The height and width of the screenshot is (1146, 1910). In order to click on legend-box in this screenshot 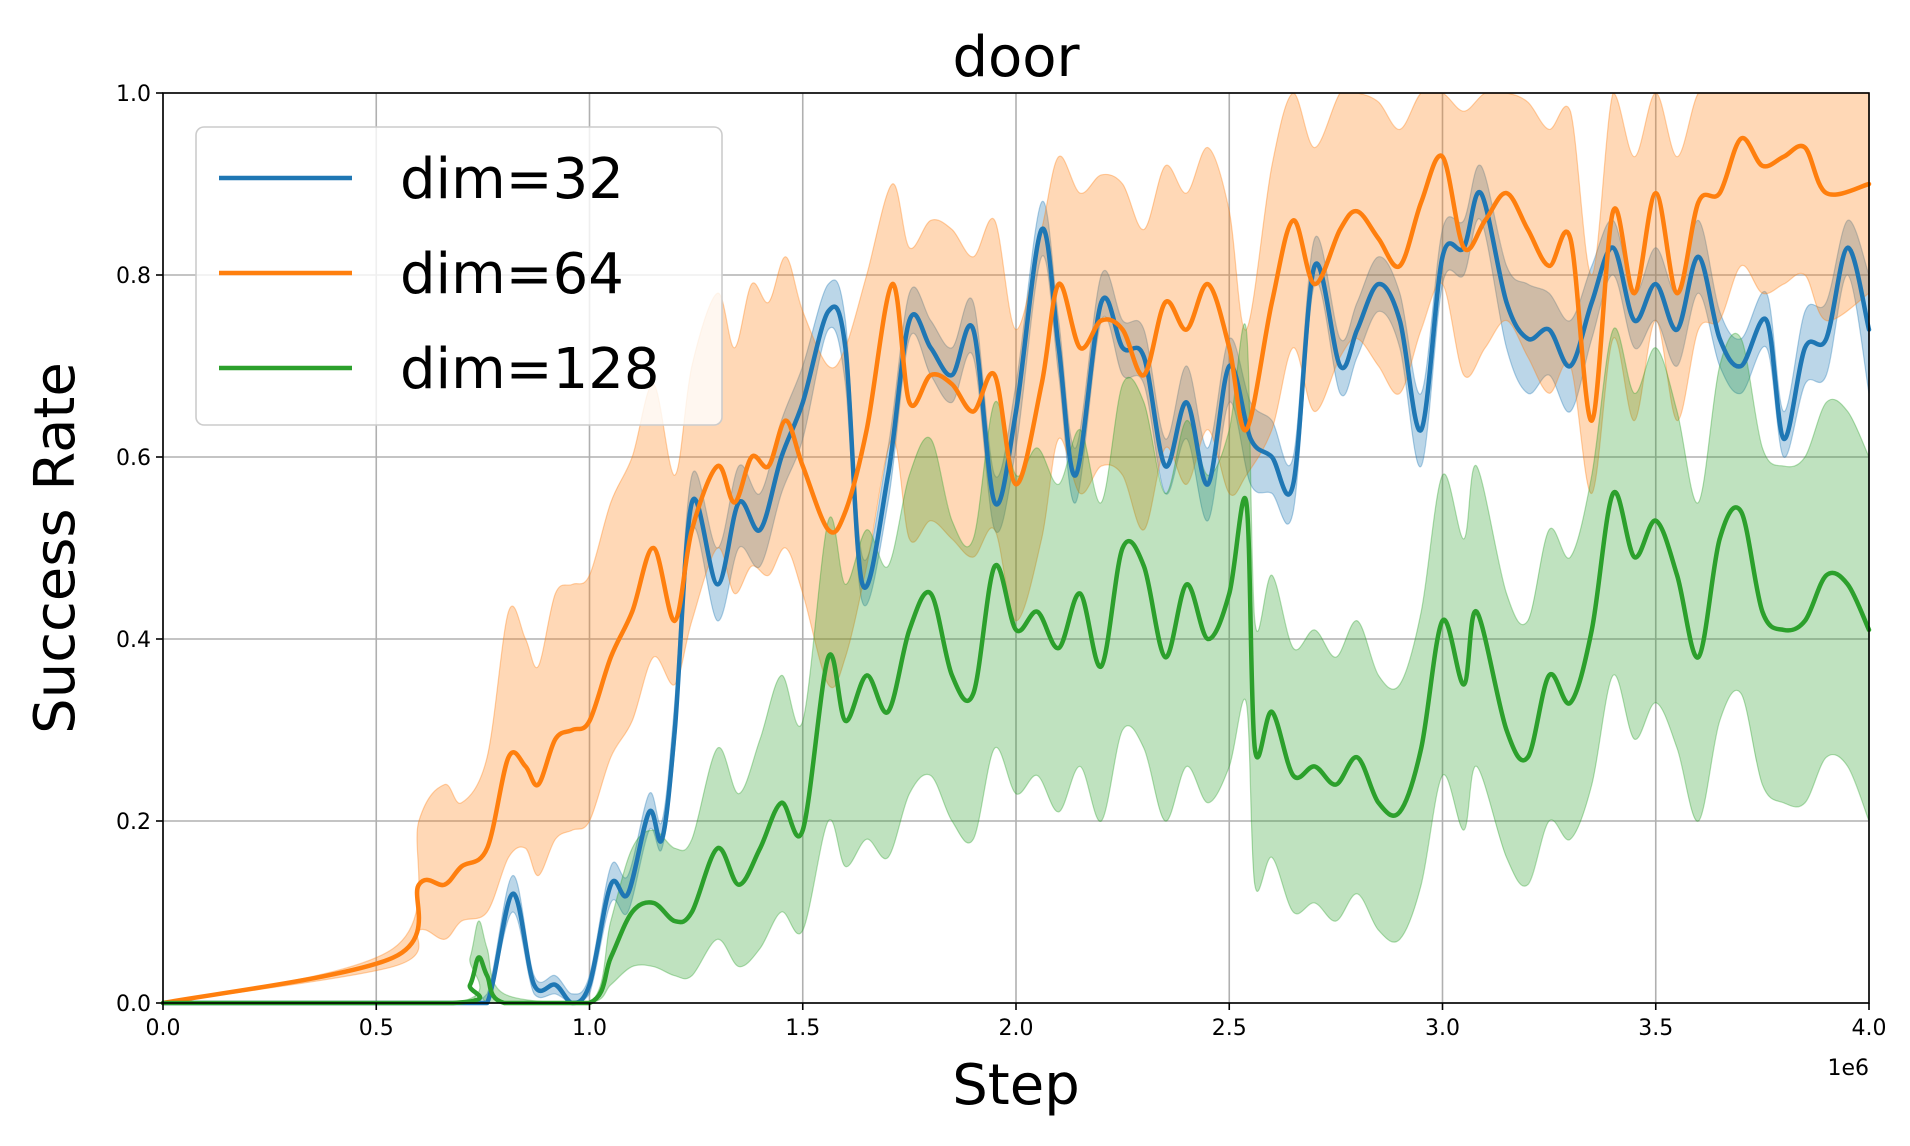, I will do `click(459, 276)`.